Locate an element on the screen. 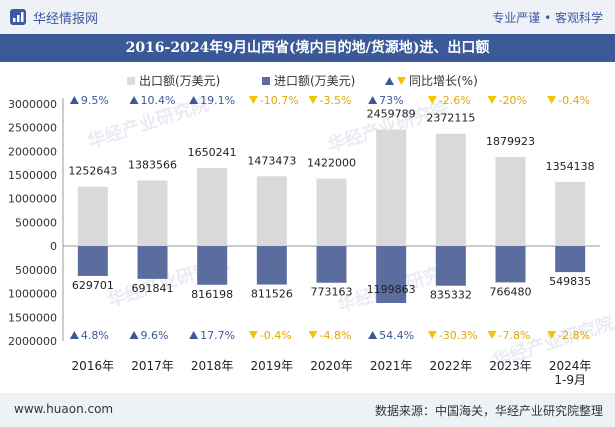 This screenshot has width=615, height=427. export-value-label: 1252643 is located at coordinates (92, 171).